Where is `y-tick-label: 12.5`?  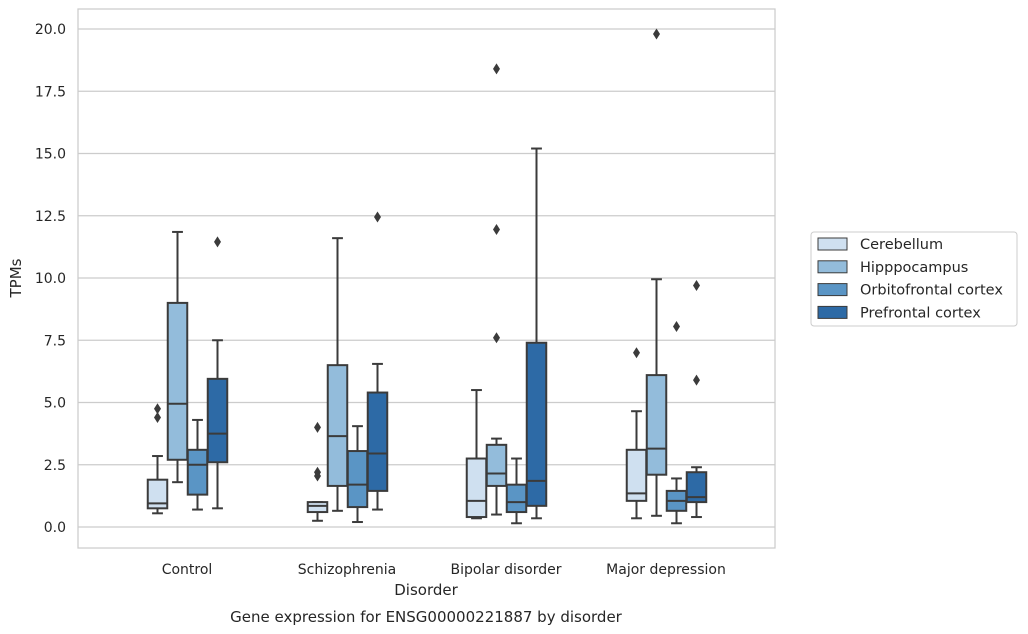
y-tick-label: 12.5 is located at coordinates (50, 217).